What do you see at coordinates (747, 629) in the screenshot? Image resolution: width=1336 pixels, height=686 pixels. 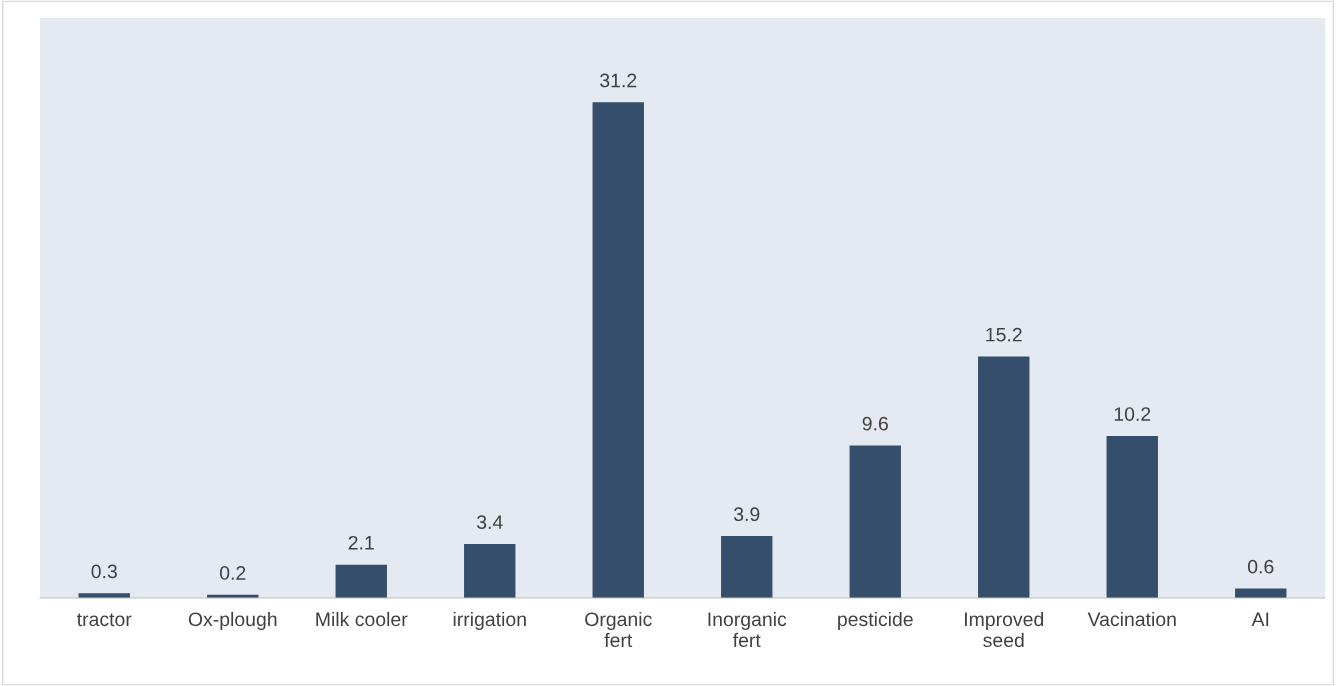 I see `x-tick-label: Inorganic fert` at bounding box center [747, 629].